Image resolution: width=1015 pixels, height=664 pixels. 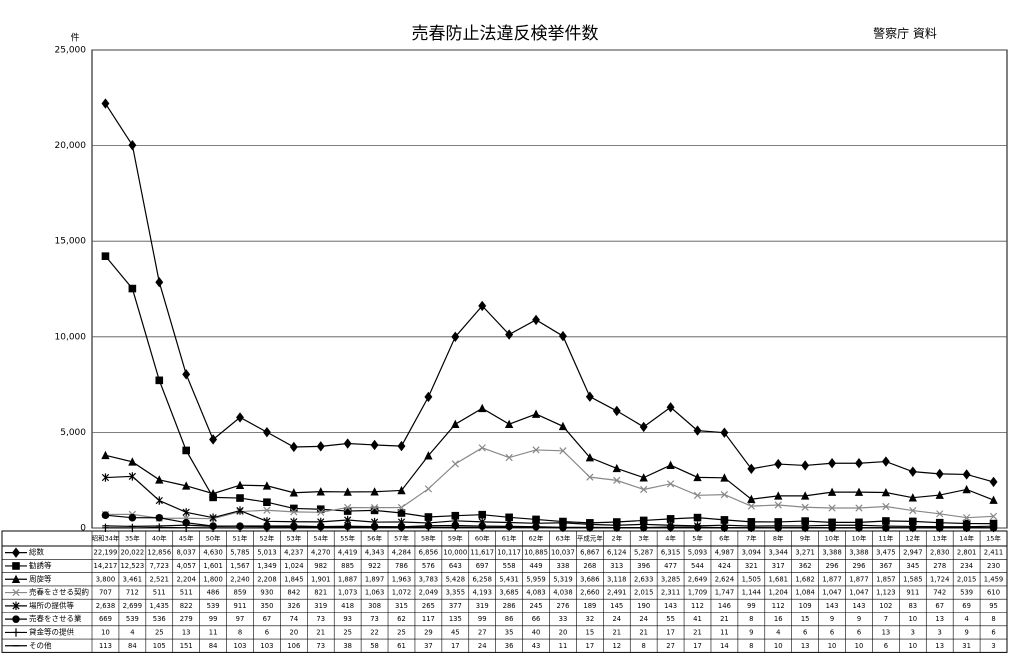 What do you see at coordinates (589, 566) in the screenshot?
I see `table-value: 268` at bounding box center [589, 566].